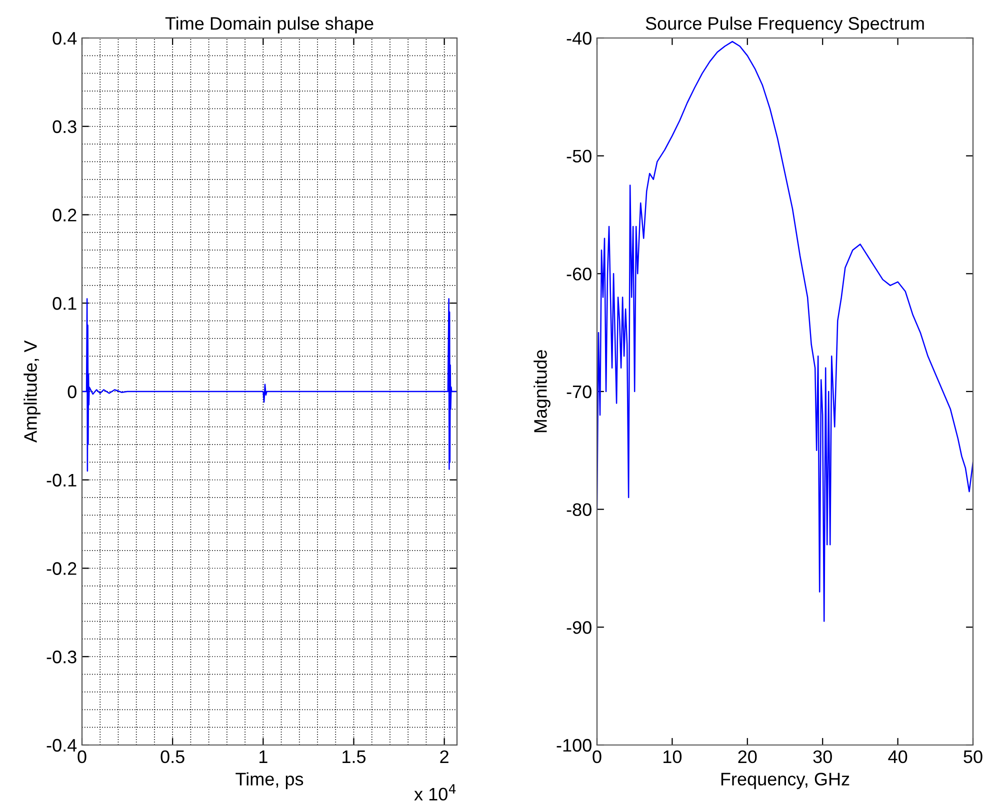  Describe the element at coordinates (579, 274) in the screenshot. I see `y-tick-label: -60` at that location.